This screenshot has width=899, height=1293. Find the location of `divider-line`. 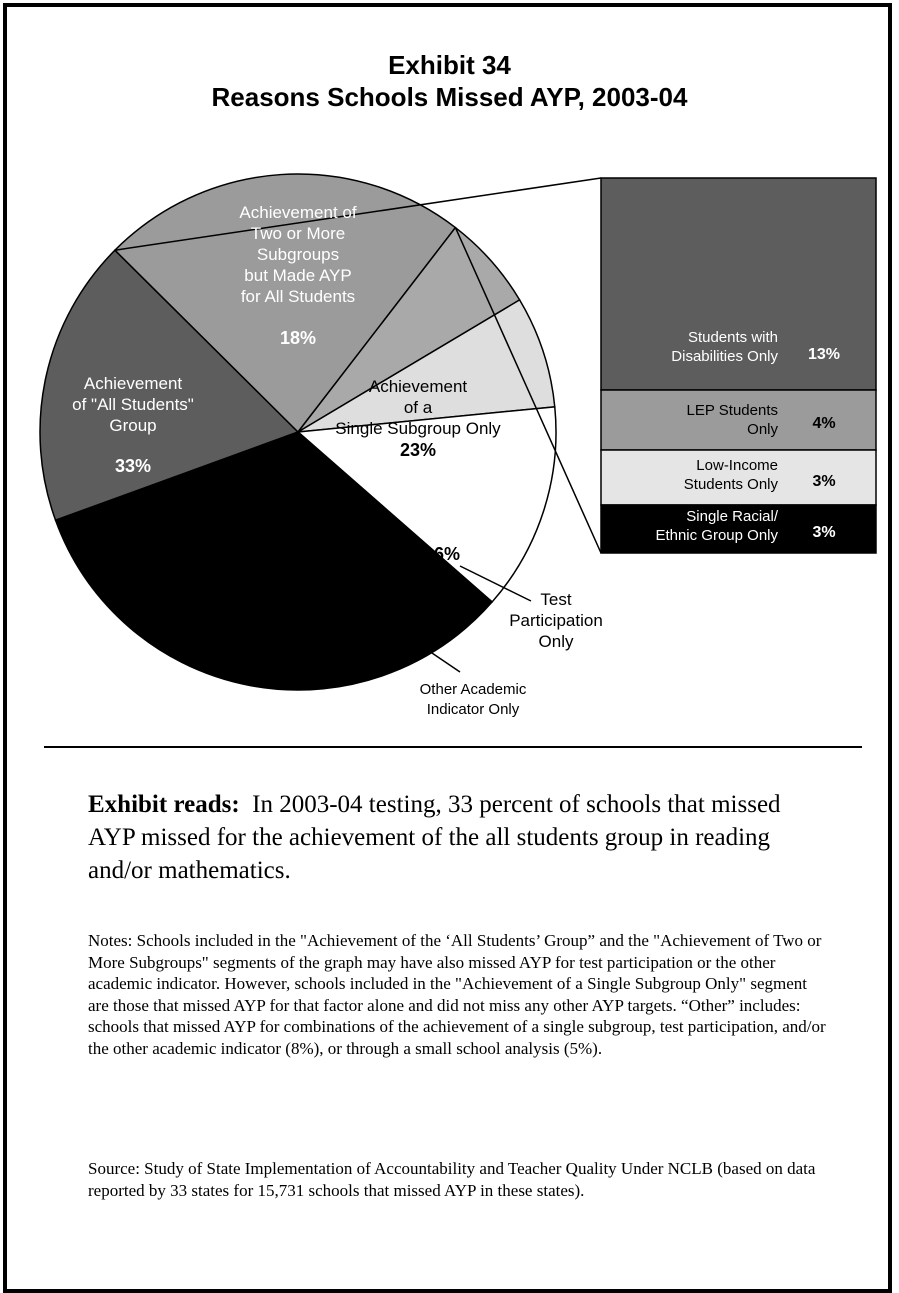

divider-line is located at coordinates (453, 747).